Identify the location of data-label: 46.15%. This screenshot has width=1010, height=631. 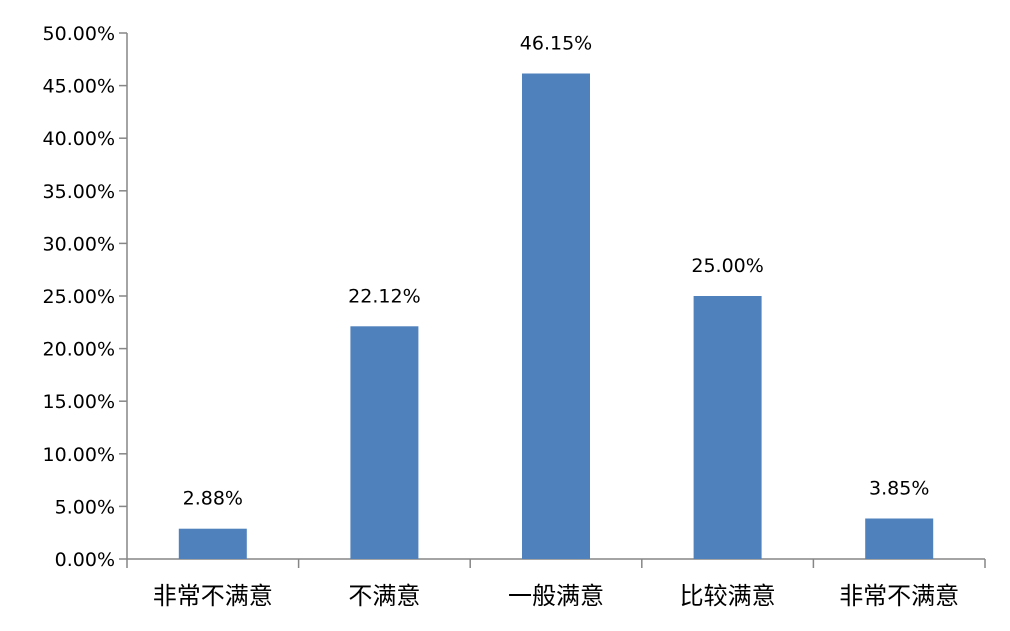
(556, 44).